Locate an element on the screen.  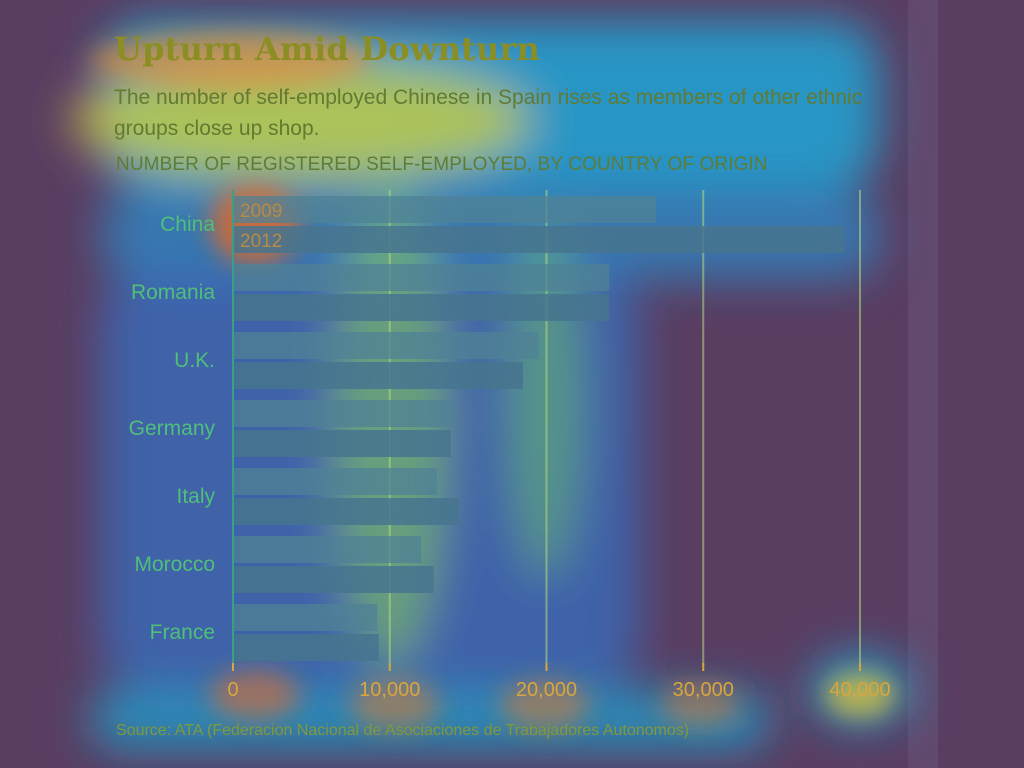
x-tick-label: 30,000 is located at coordinates (703, 690).